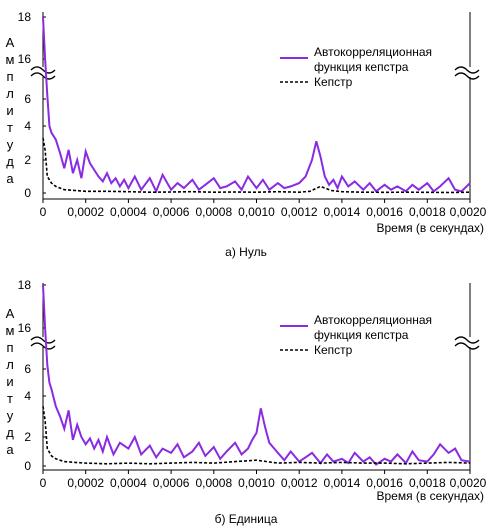  Describe the element at coordinates (246, 519) in the screenshot. I see `chart-caption: б) Единица` at that location.